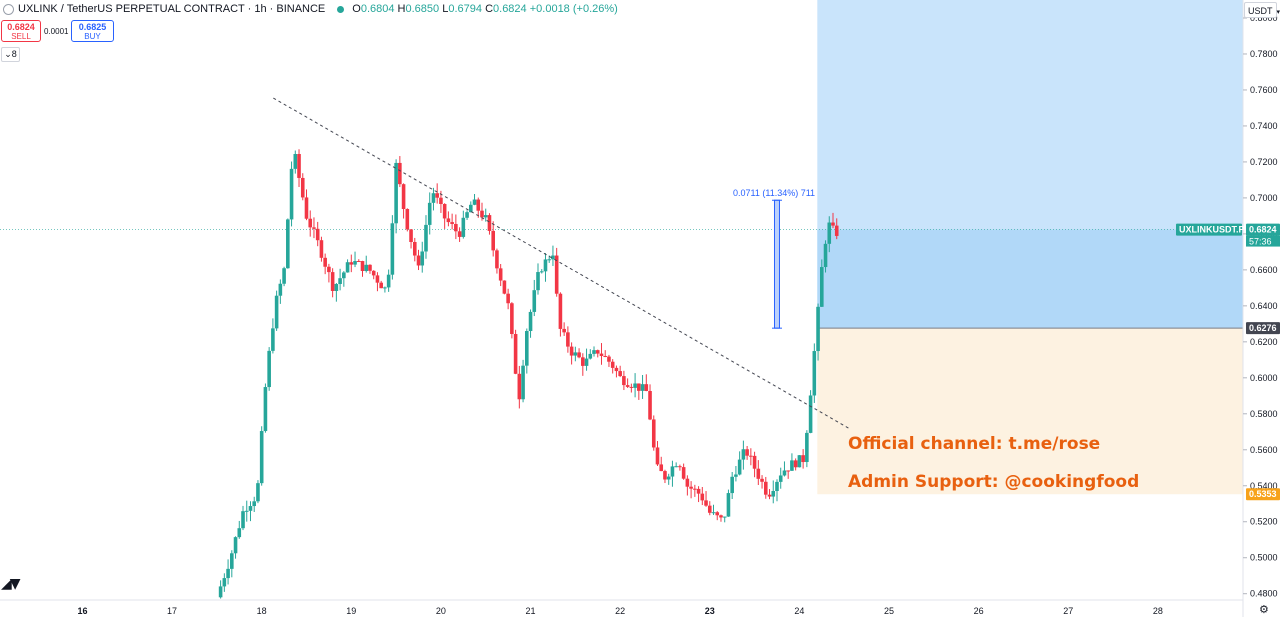 The image size is (1280, 617). Describe the element at coordinates (1261, 308) in the screenshot. I see `price-axis` at that location.